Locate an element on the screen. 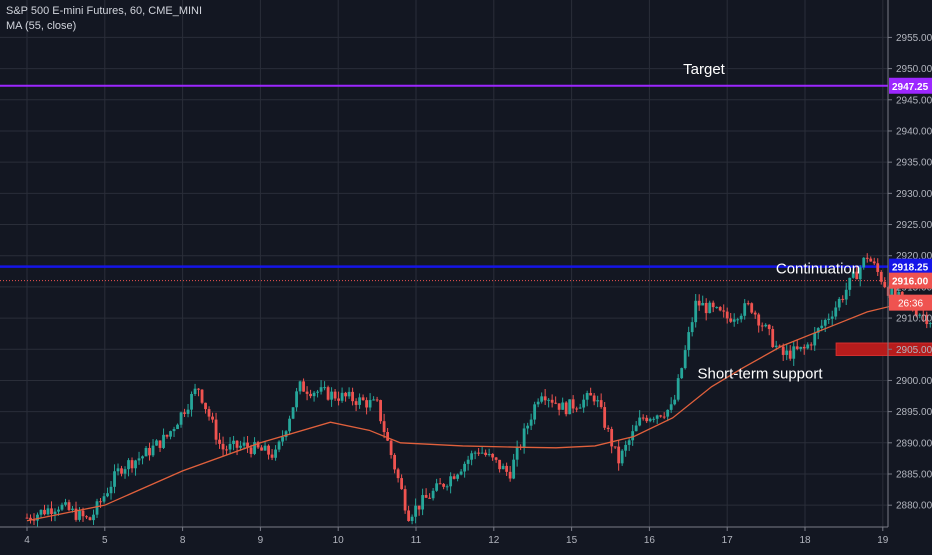 This screenshot has width=932, height=555. last-price-tag: 2916.00 is located at coordinates (910, 282).